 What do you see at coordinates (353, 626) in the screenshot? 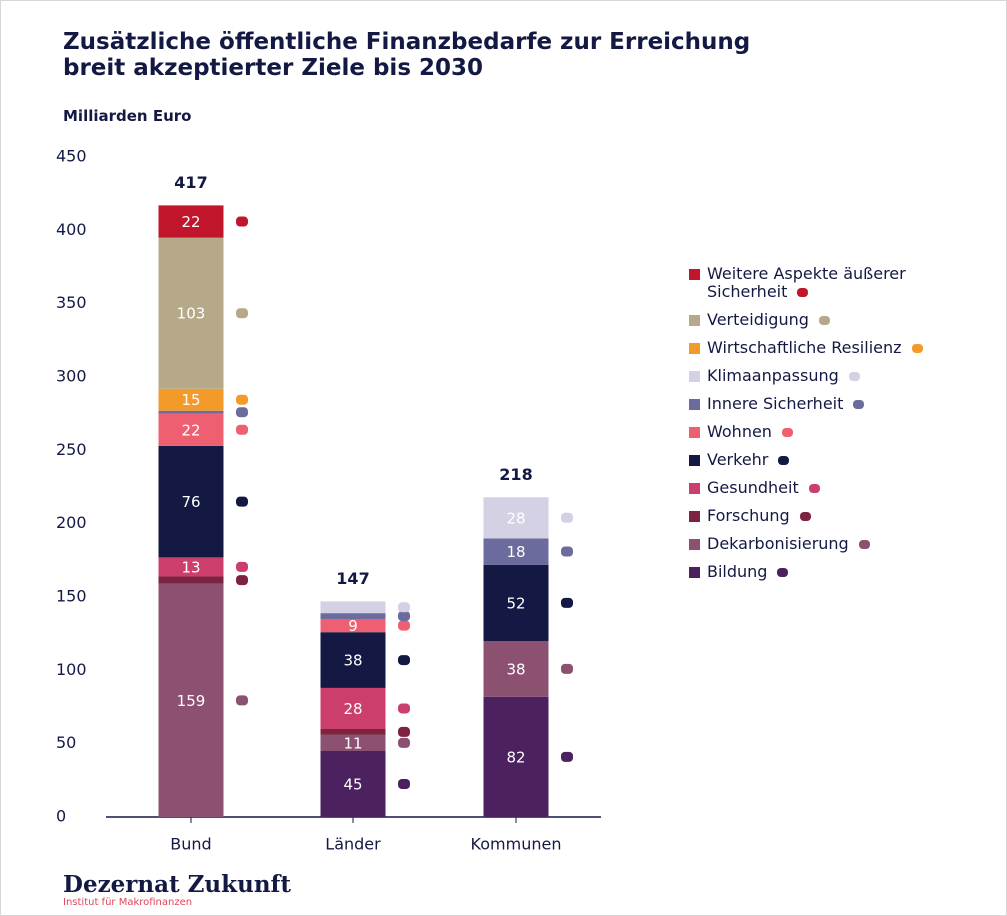
I see `value-label: 9` at bounding box center [353, 626].